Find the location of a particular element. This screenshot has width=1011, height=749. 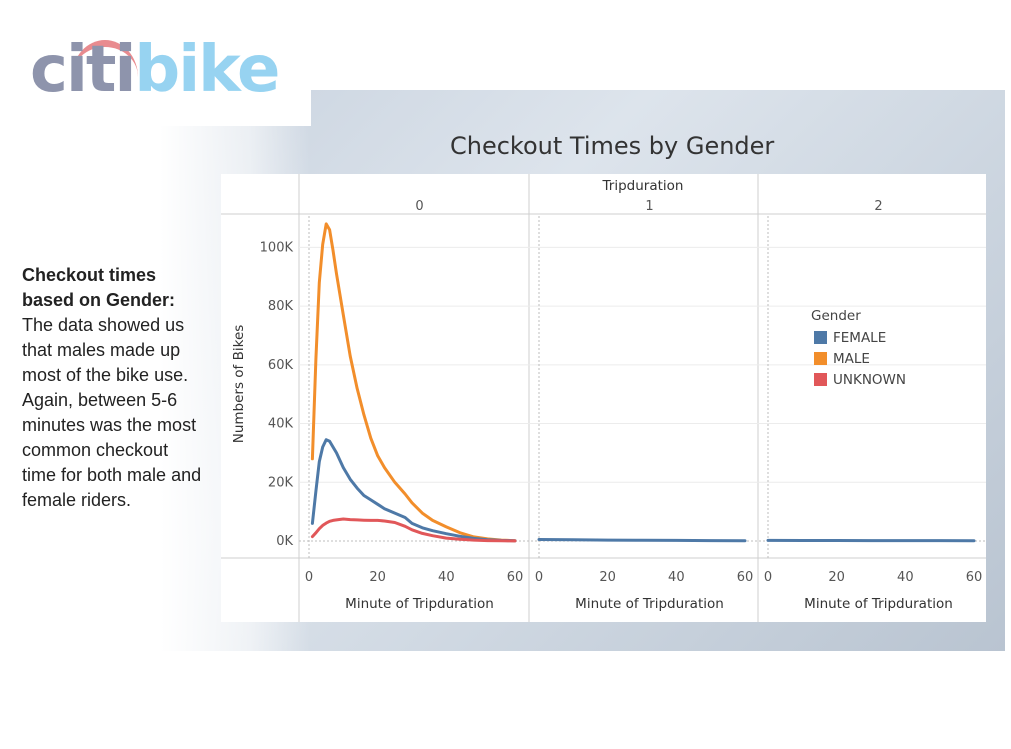

logo-citi: citi is located at coordinates (83, 70).